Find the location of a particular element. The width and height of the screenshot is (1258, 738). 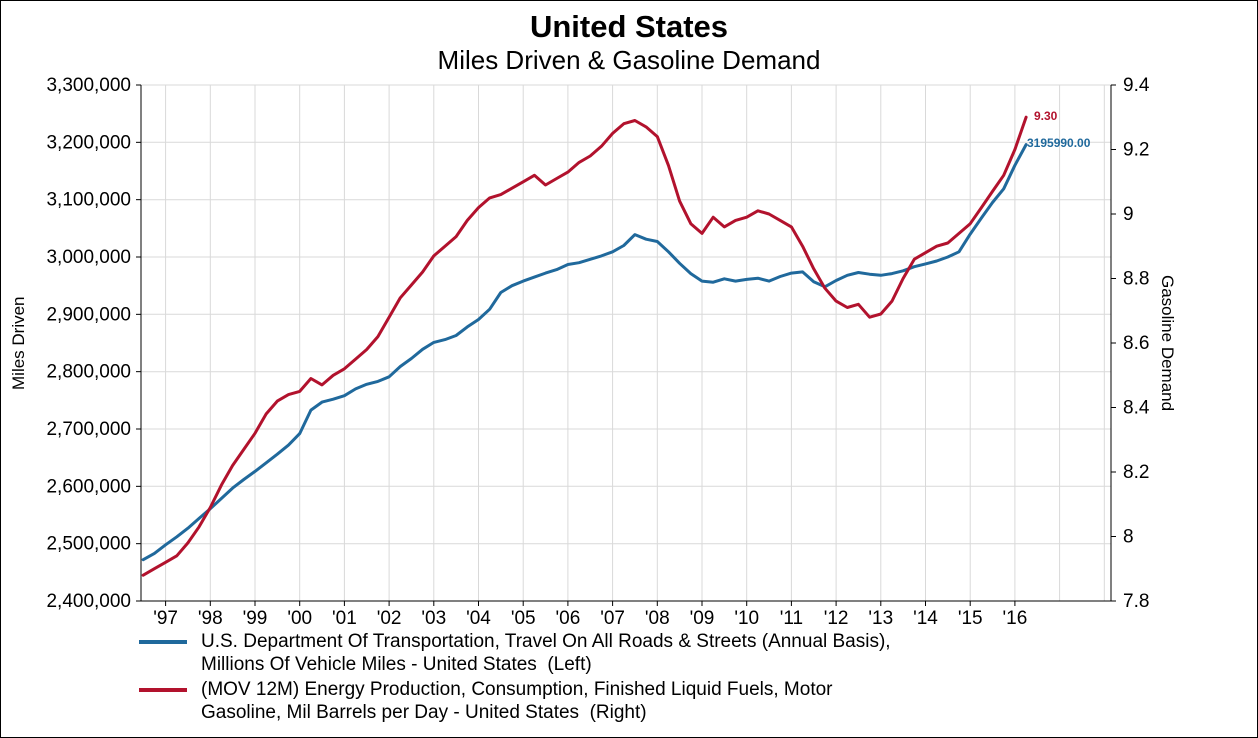

chart-title: United States is located at coordinates (629, 26).